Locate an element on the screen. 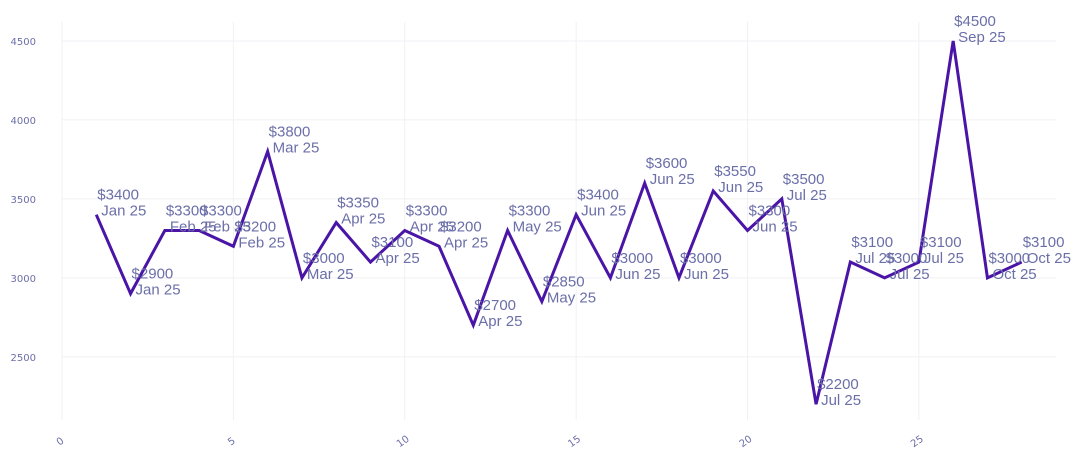 The height and width of the screenshot is (462, 1072). x-tick-label: 10 is located at coordinates (403, 442).